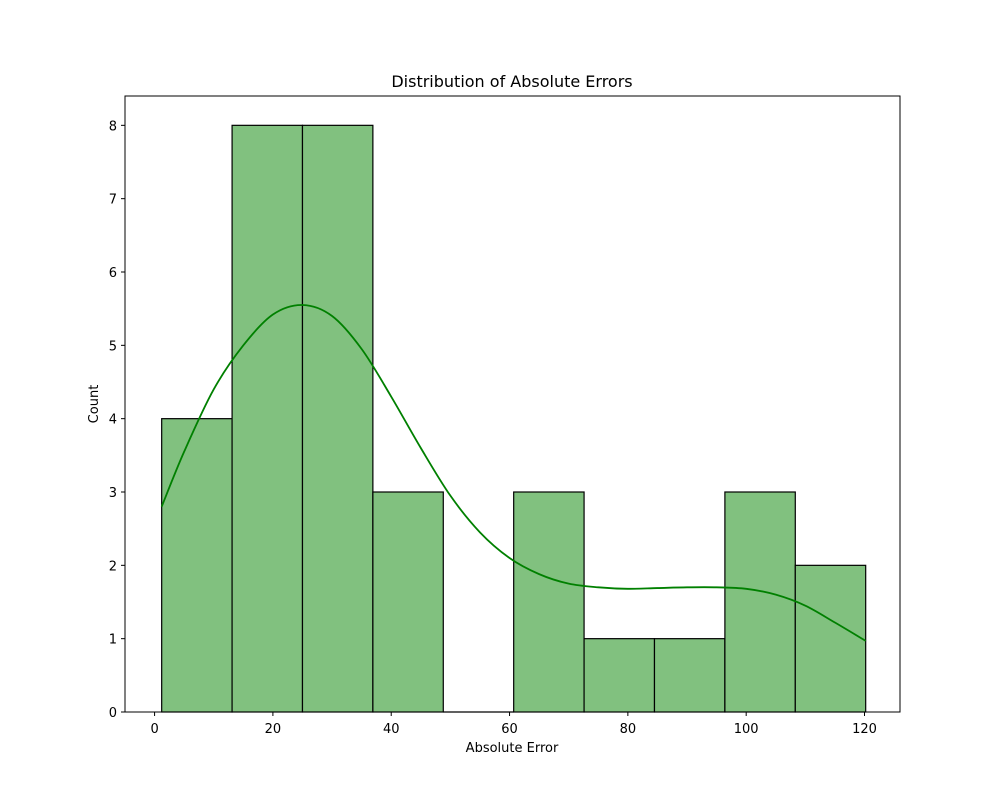  What do you see at coordinates (511, 81) in the screenshot?
I see `chart-title: Distribution of Absolute Errors` at bounding box center [511, 81].